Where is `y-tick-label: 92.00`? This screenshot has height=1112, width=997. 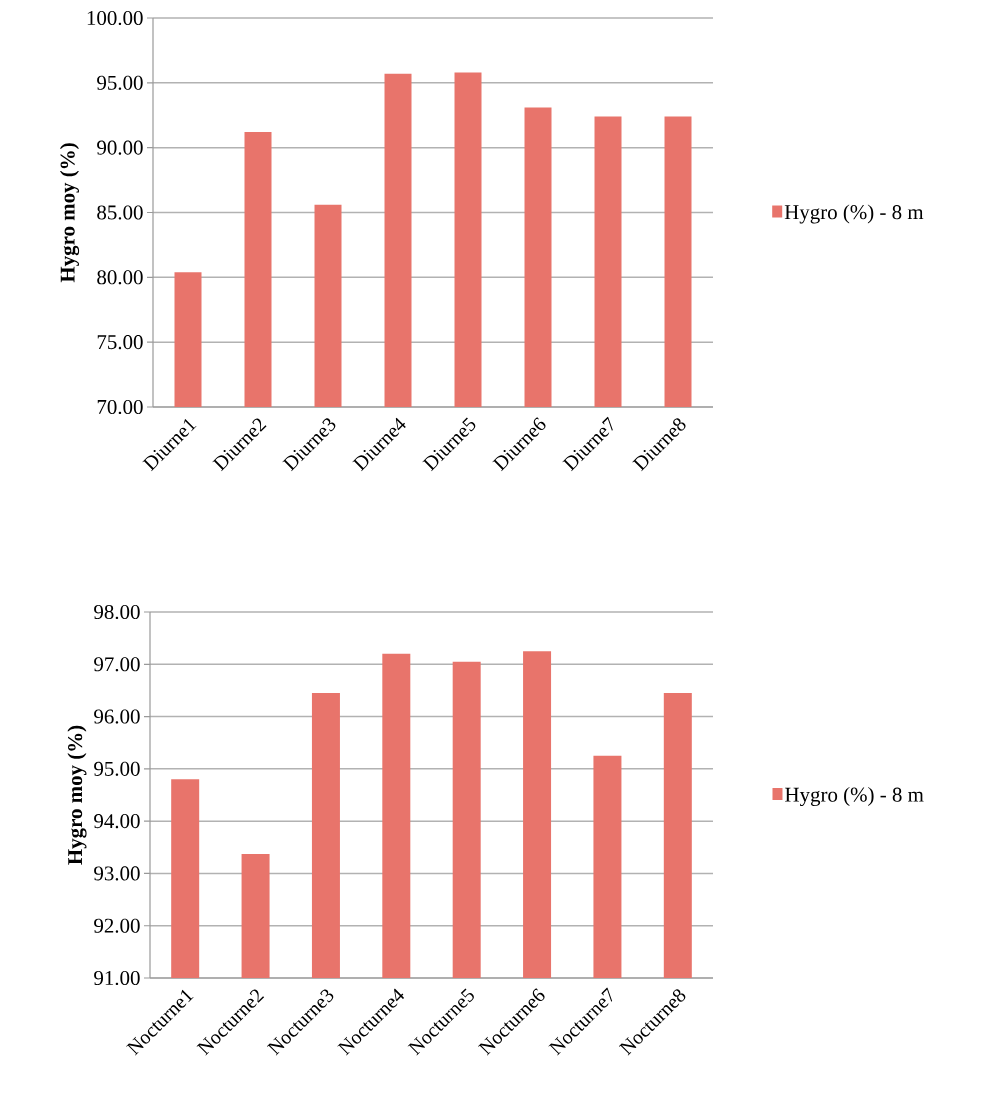
y-tick-label: 92.00 is located at coordinates (117, 925).